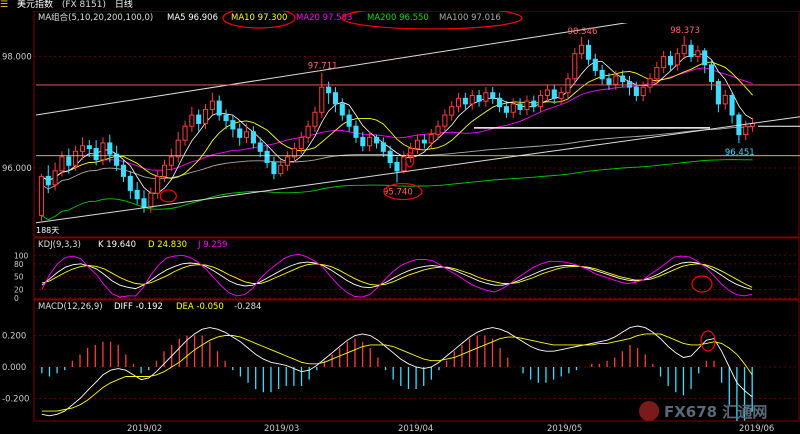 The height and width of the screenshot is (434, 800). What do you see at coordinates (14, 368) in the screenshot?
I see `macd-tick-label: 0.000` at bounding box center [14, 368].